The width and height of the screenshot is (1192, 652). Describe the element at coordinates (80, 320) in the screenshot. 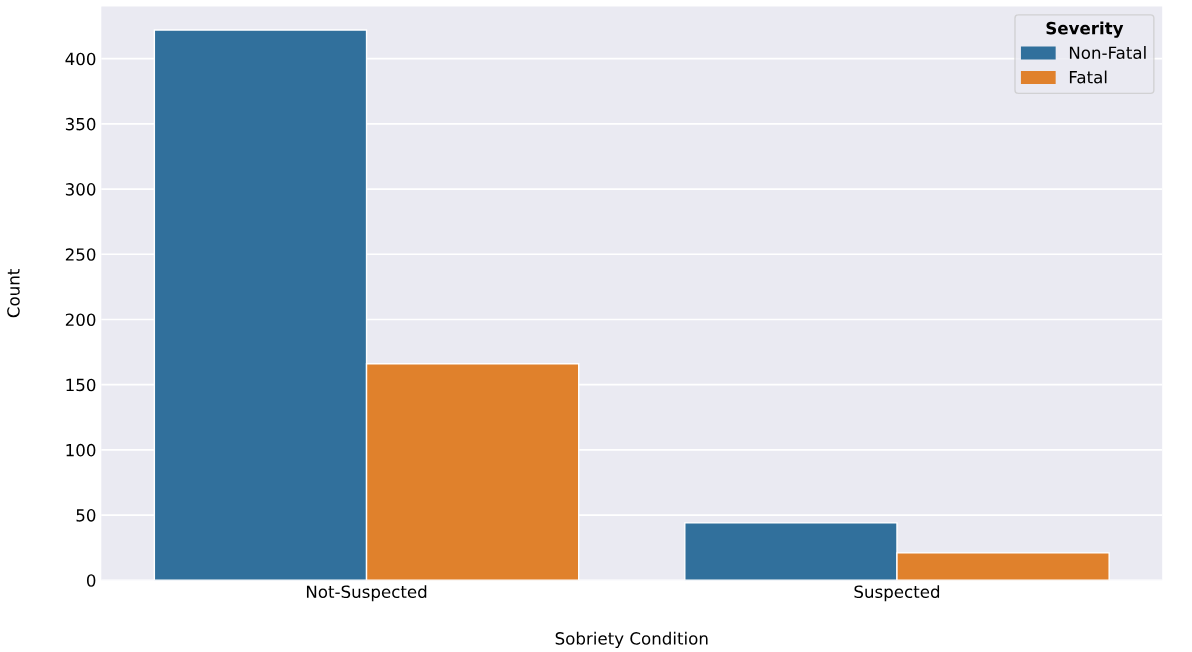

I see `y-tick-label: 200` at that location.